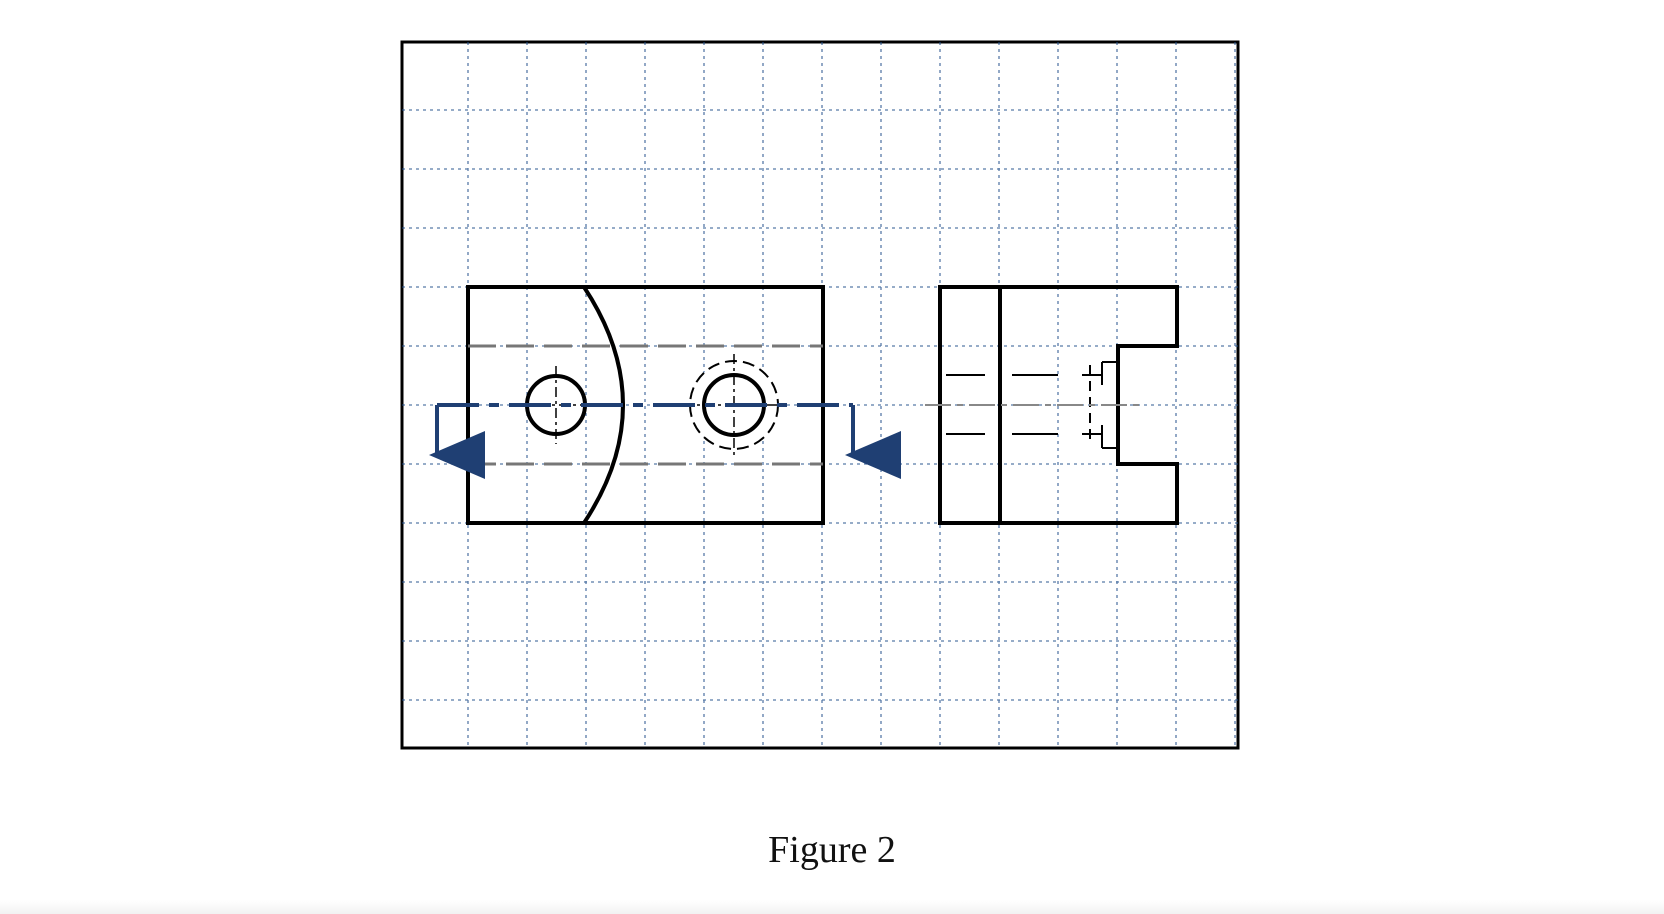 The height and width of the screenshot is (914, 1664). Describe the element at coordinates (832, 850) in the screenshot. I see `figure-caption: Figure 2` at that location.